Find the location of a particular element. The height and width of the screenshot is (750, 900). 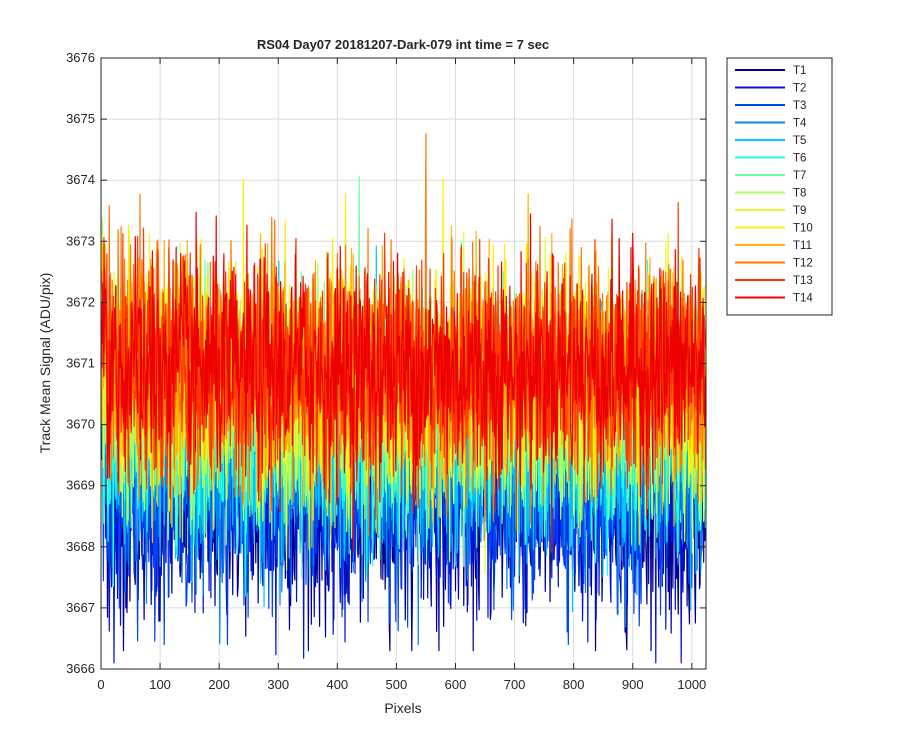

legend-label: T6 is located at coordinates (799, 159).